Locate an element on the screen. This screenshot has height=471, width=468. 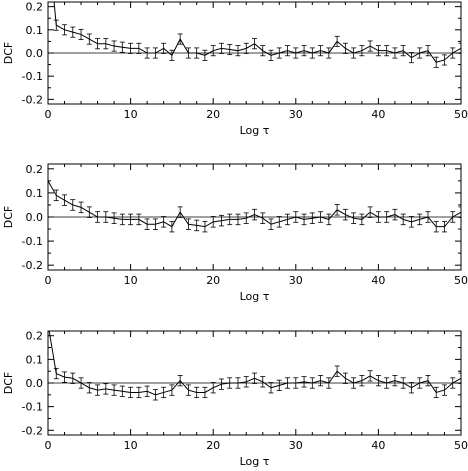
y-axis-title: DCF is located at coordinates (8, 217).